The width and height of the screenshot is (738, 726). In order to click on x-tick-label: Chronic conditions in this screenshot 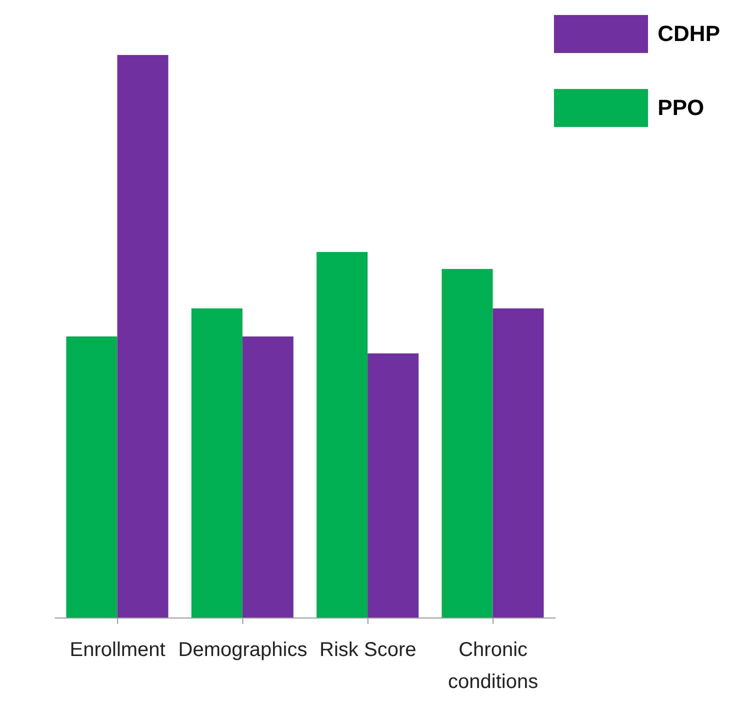, I will do `click(493, 666)`.